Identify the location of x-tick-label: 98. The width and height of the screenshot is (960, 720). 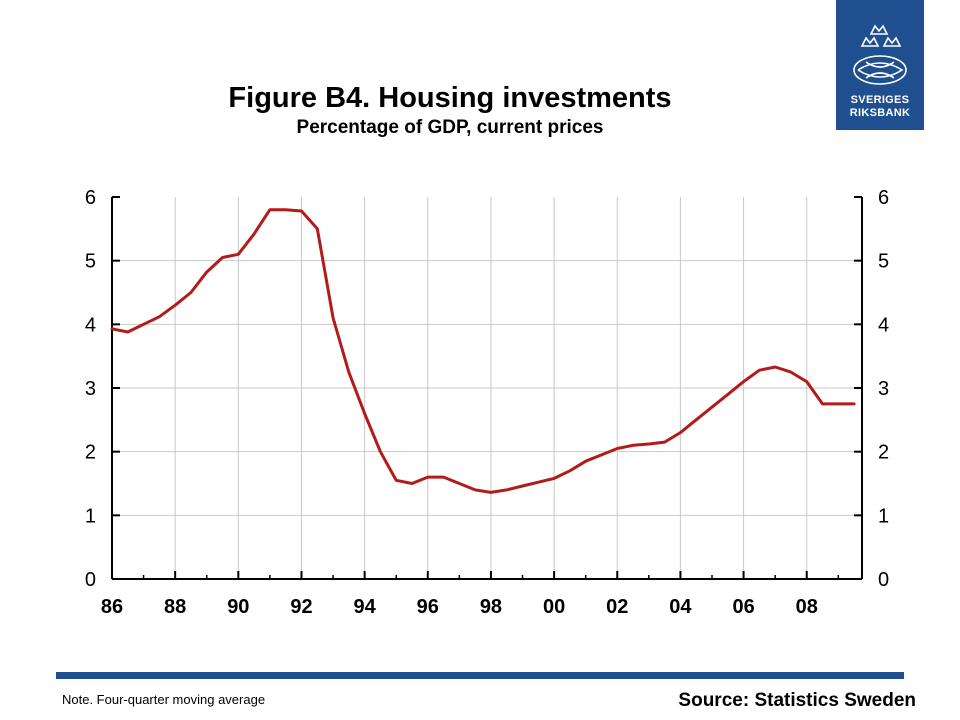
(491, 607).